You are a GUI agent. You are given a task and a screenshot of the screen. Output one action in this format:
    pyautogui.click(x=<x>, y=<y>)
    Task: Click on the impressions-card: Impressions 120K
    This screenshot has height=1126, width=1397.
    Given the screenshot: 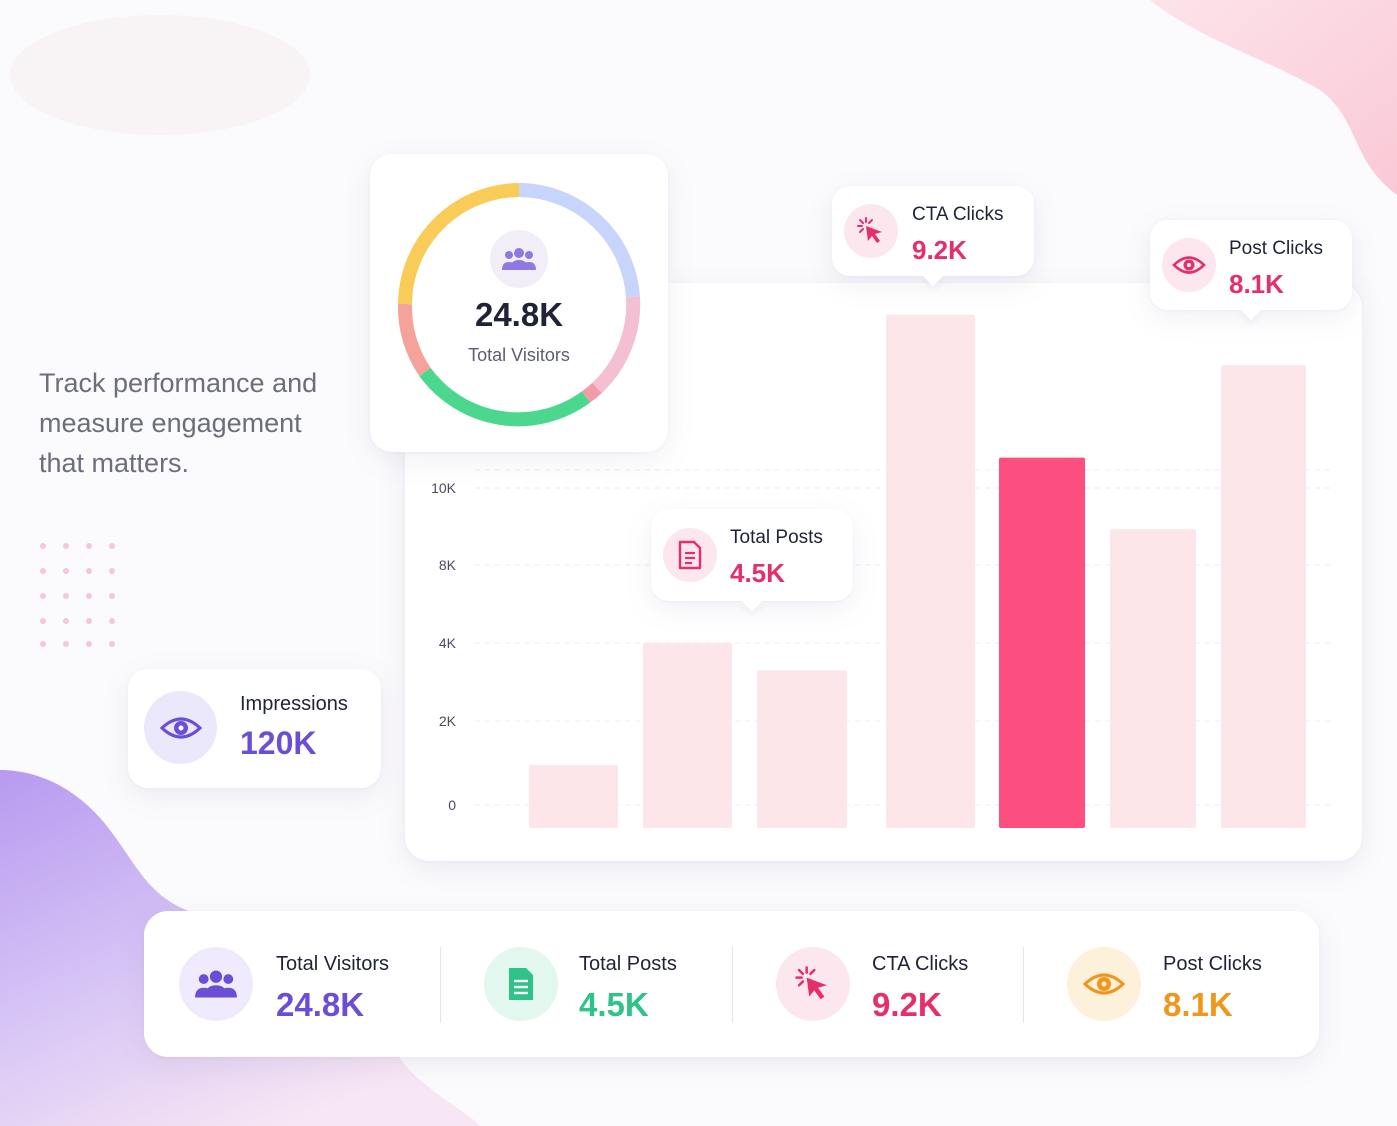 What is the action you would take?
    pyautogui.click(x=254, y=728)
    